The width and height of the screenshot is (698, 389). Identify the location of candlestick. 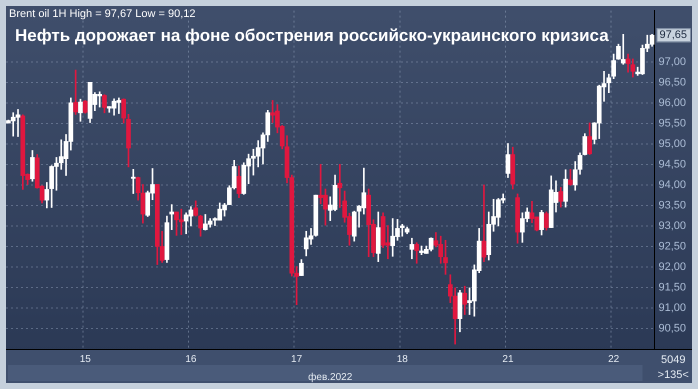
(484, 223).